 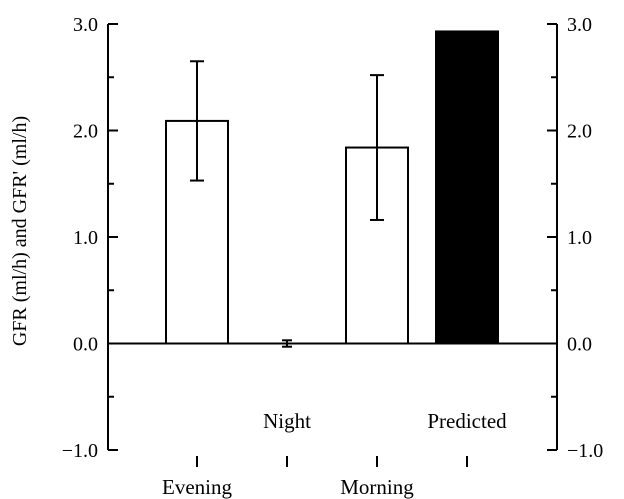 What do you see at coordinates (579, 238) in the screenshot?
I see `y-tick-label-right: 1.0` at bounding box center [579, 238].